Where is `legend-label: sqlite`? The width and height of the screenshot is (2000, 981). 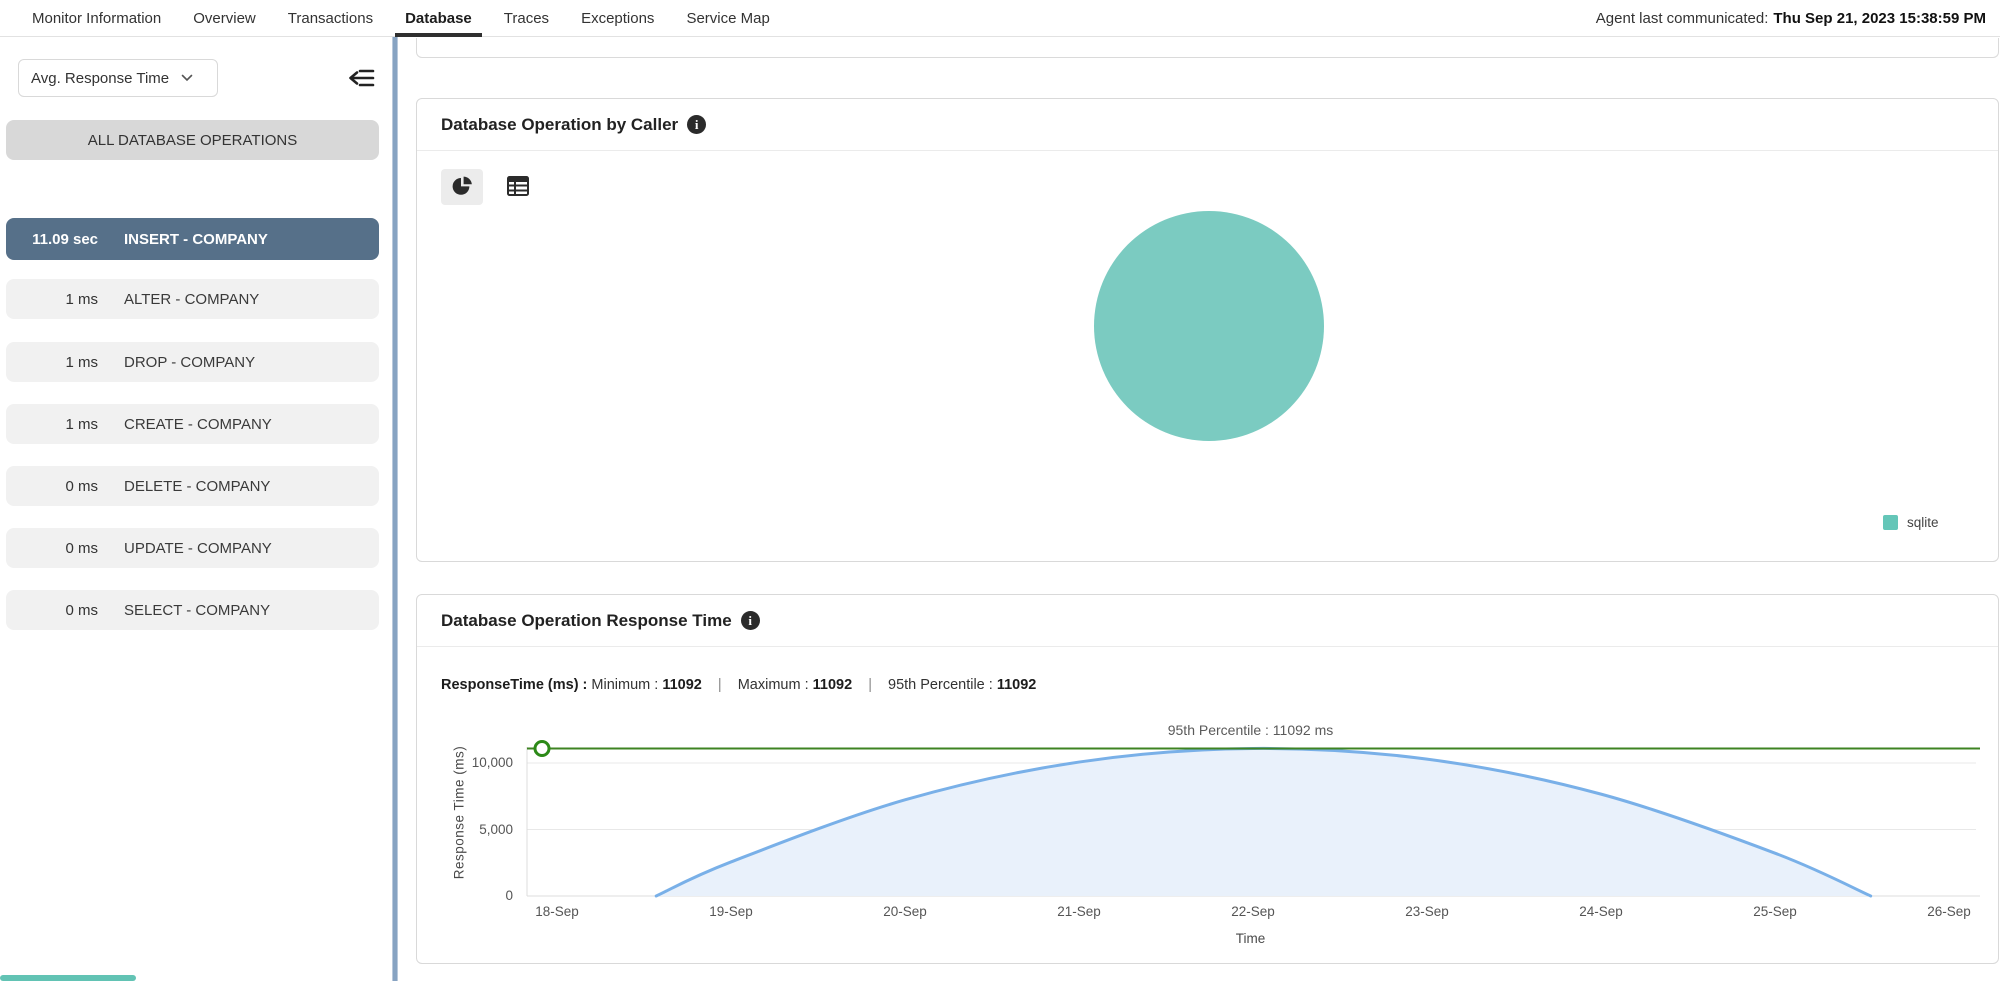 legend-label: sqlite is located at coordinates (1923, 522).